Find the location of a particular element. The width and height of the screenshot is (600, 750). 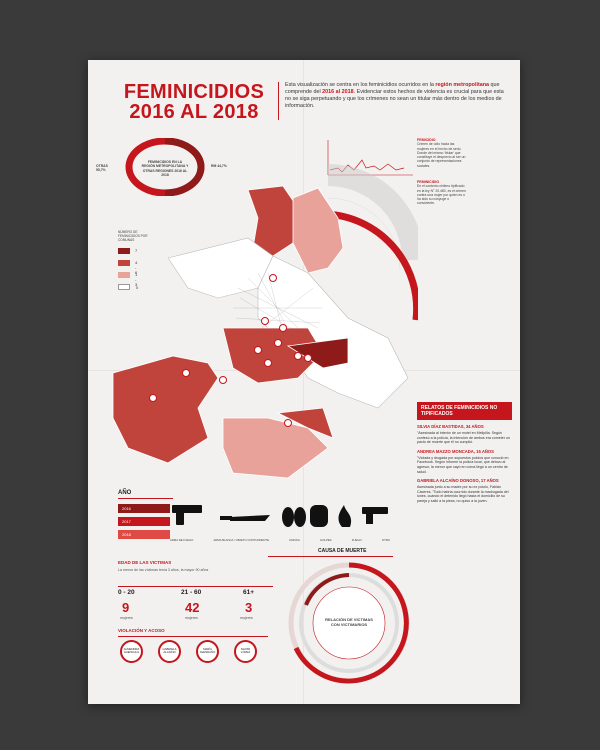

victim-badge-2: GABRIELA ALCAÍNO is located at coordinates (169, 651).